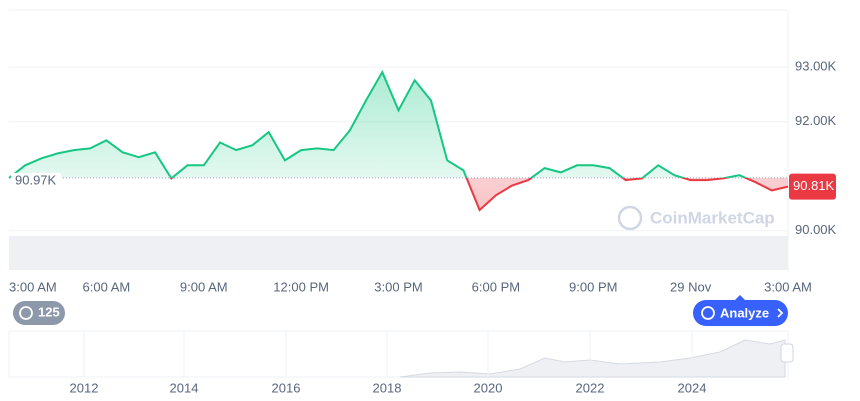 This screenshot has width=860, height=401. What do you see at coordinates (301, 286) in the screenshot?
I see `x-tick-label: 12:00 PM` at bounding box center [301, 286].